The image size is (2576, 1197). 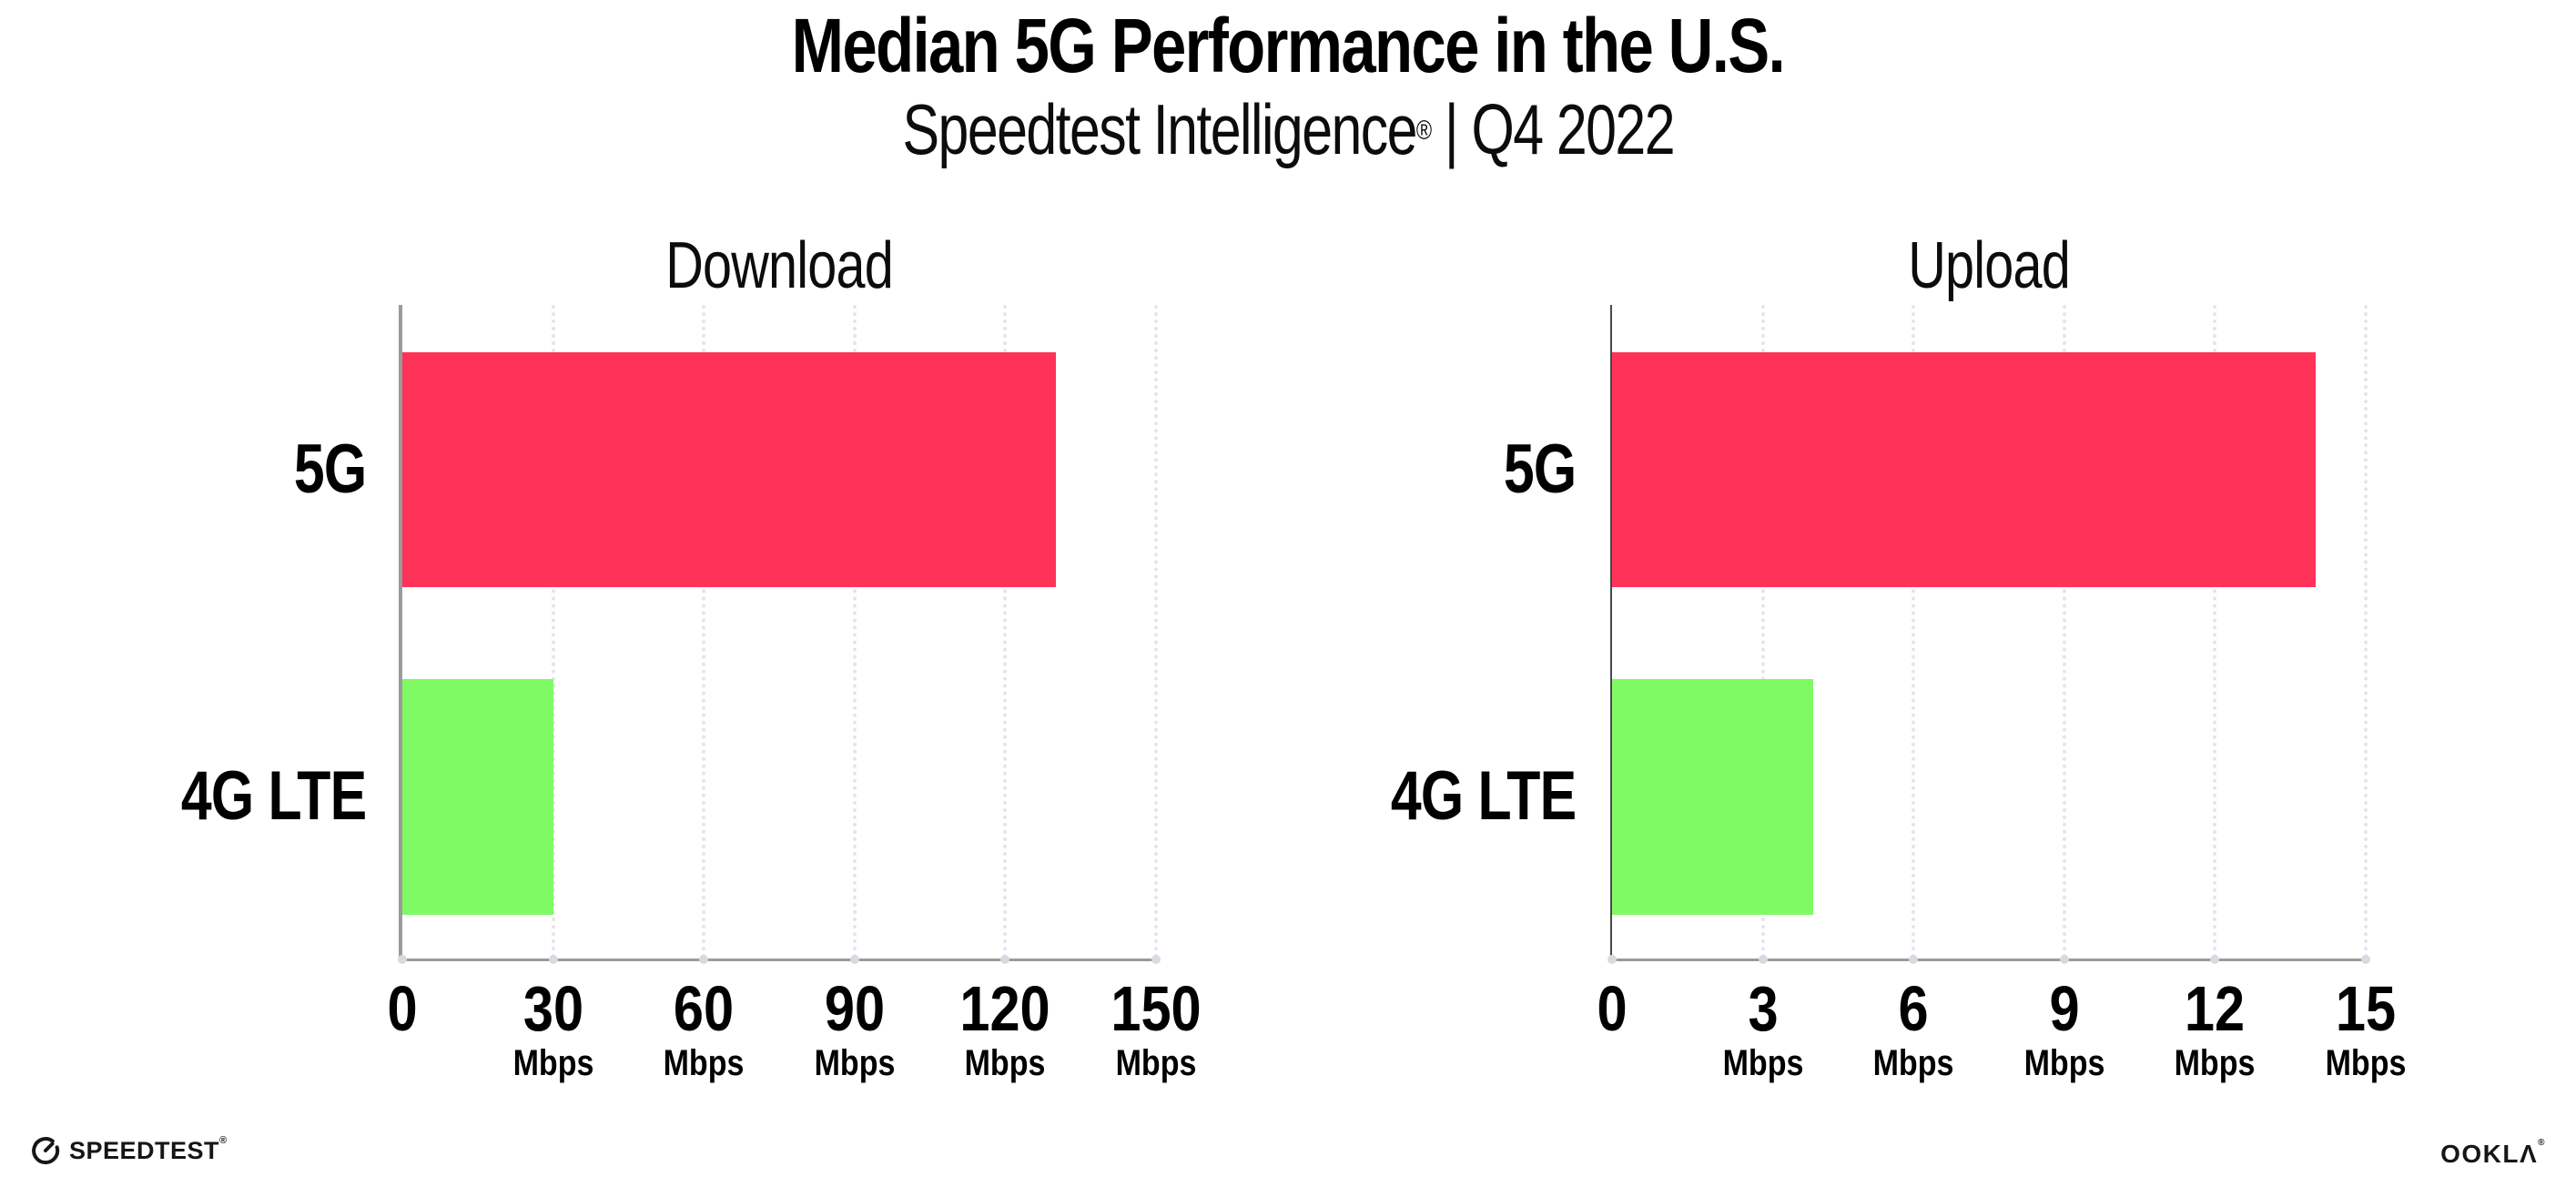 I want to click on tick-value: 15, so click(x=2366, y=1008).